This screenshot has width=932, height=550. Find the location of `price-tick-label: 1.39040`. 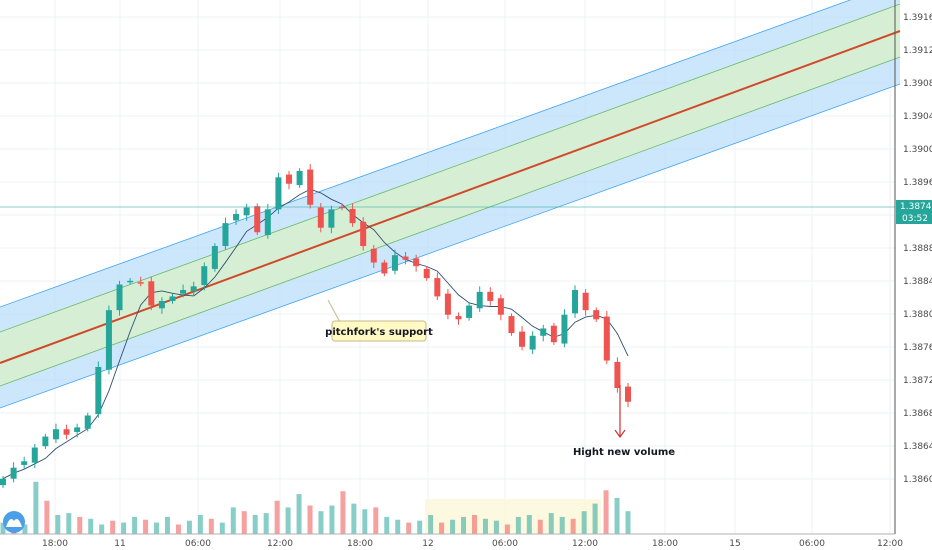

price-tick-label: 1.39040 is located at coordinates (917, 117).